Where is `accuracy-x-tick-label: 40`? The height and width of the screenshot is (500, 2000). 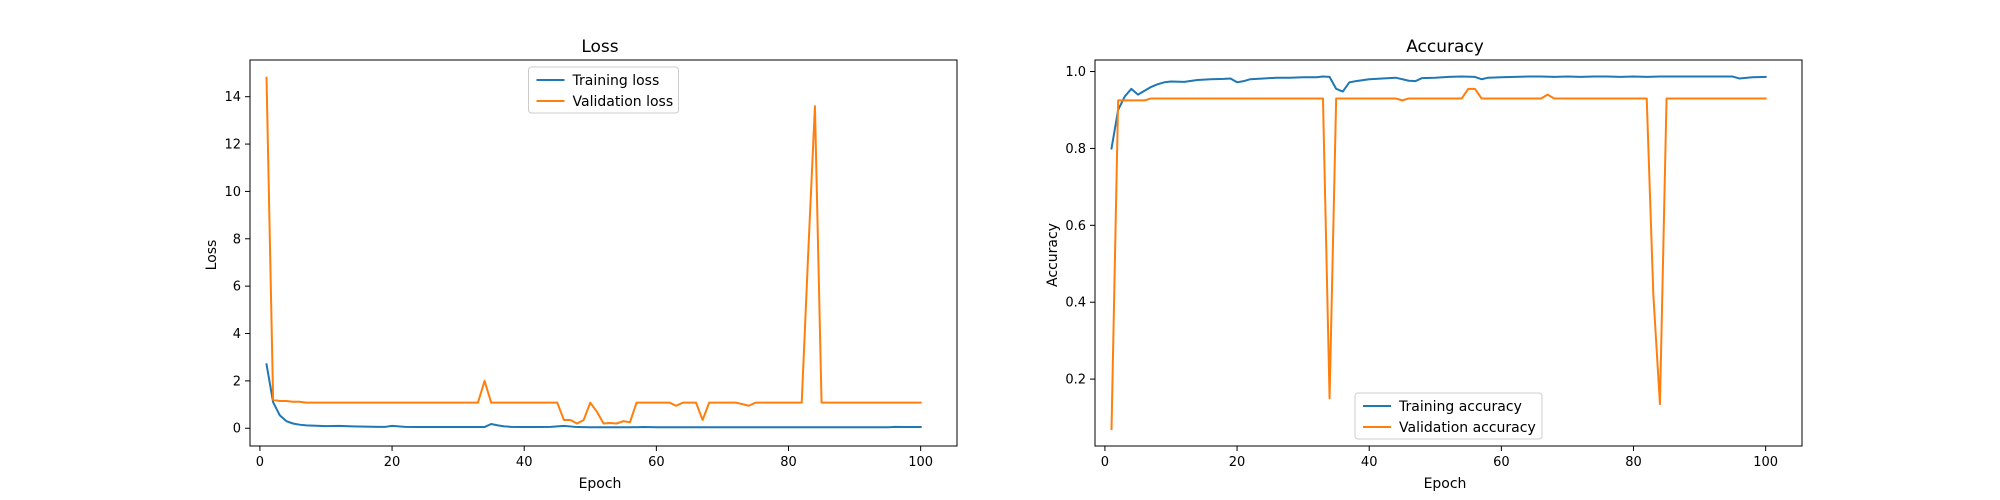
accuracy-x-tick-label: 40 is located at coordinates (1369, 462).